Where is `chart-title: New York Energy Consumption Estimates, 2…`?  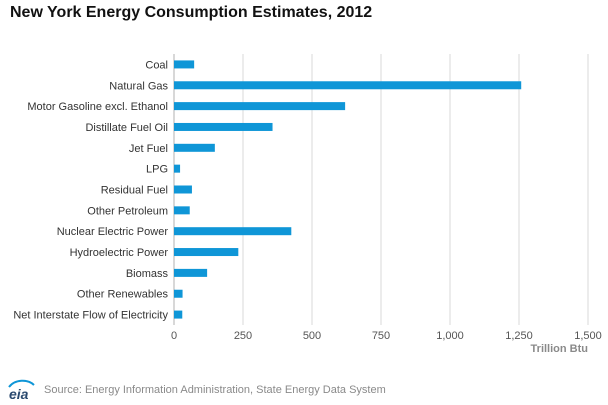
chart-title: New York Energy Consumption Estimates, 2… is located at coordinates (191, 12).